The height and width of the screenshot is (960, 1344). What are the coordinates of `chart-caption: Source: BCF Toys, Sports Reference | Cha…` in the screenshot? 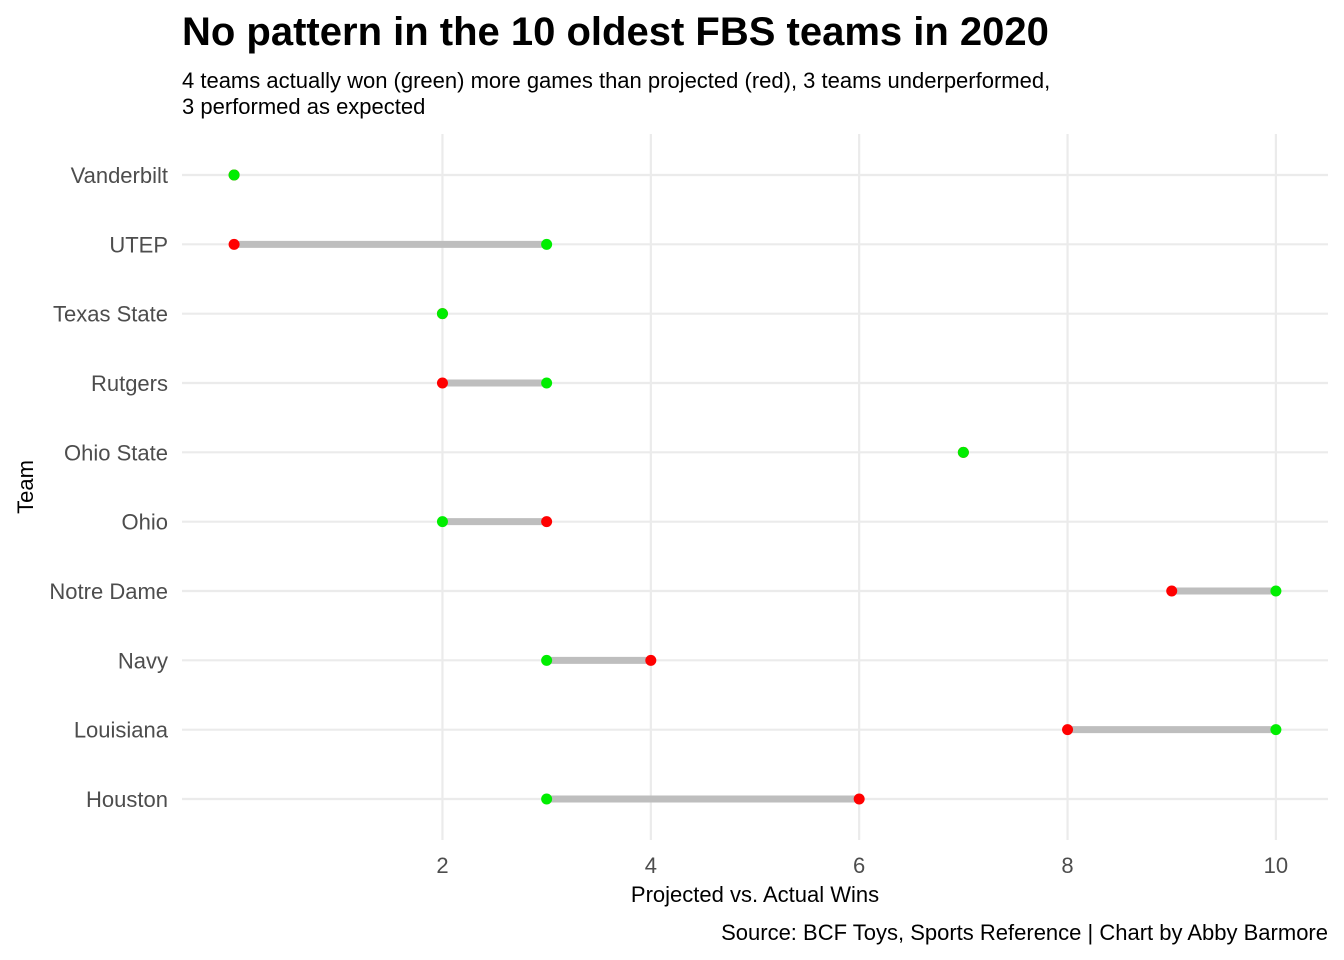 It's located at (1024, 932).